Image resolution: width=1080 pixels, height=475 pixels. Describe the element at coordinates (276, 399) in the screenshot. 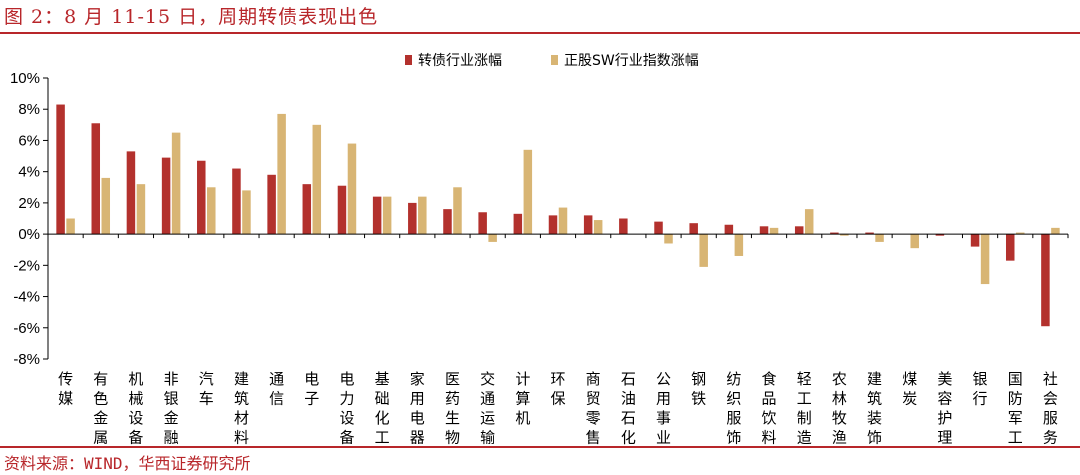

I see `category-char: 信` at that location.